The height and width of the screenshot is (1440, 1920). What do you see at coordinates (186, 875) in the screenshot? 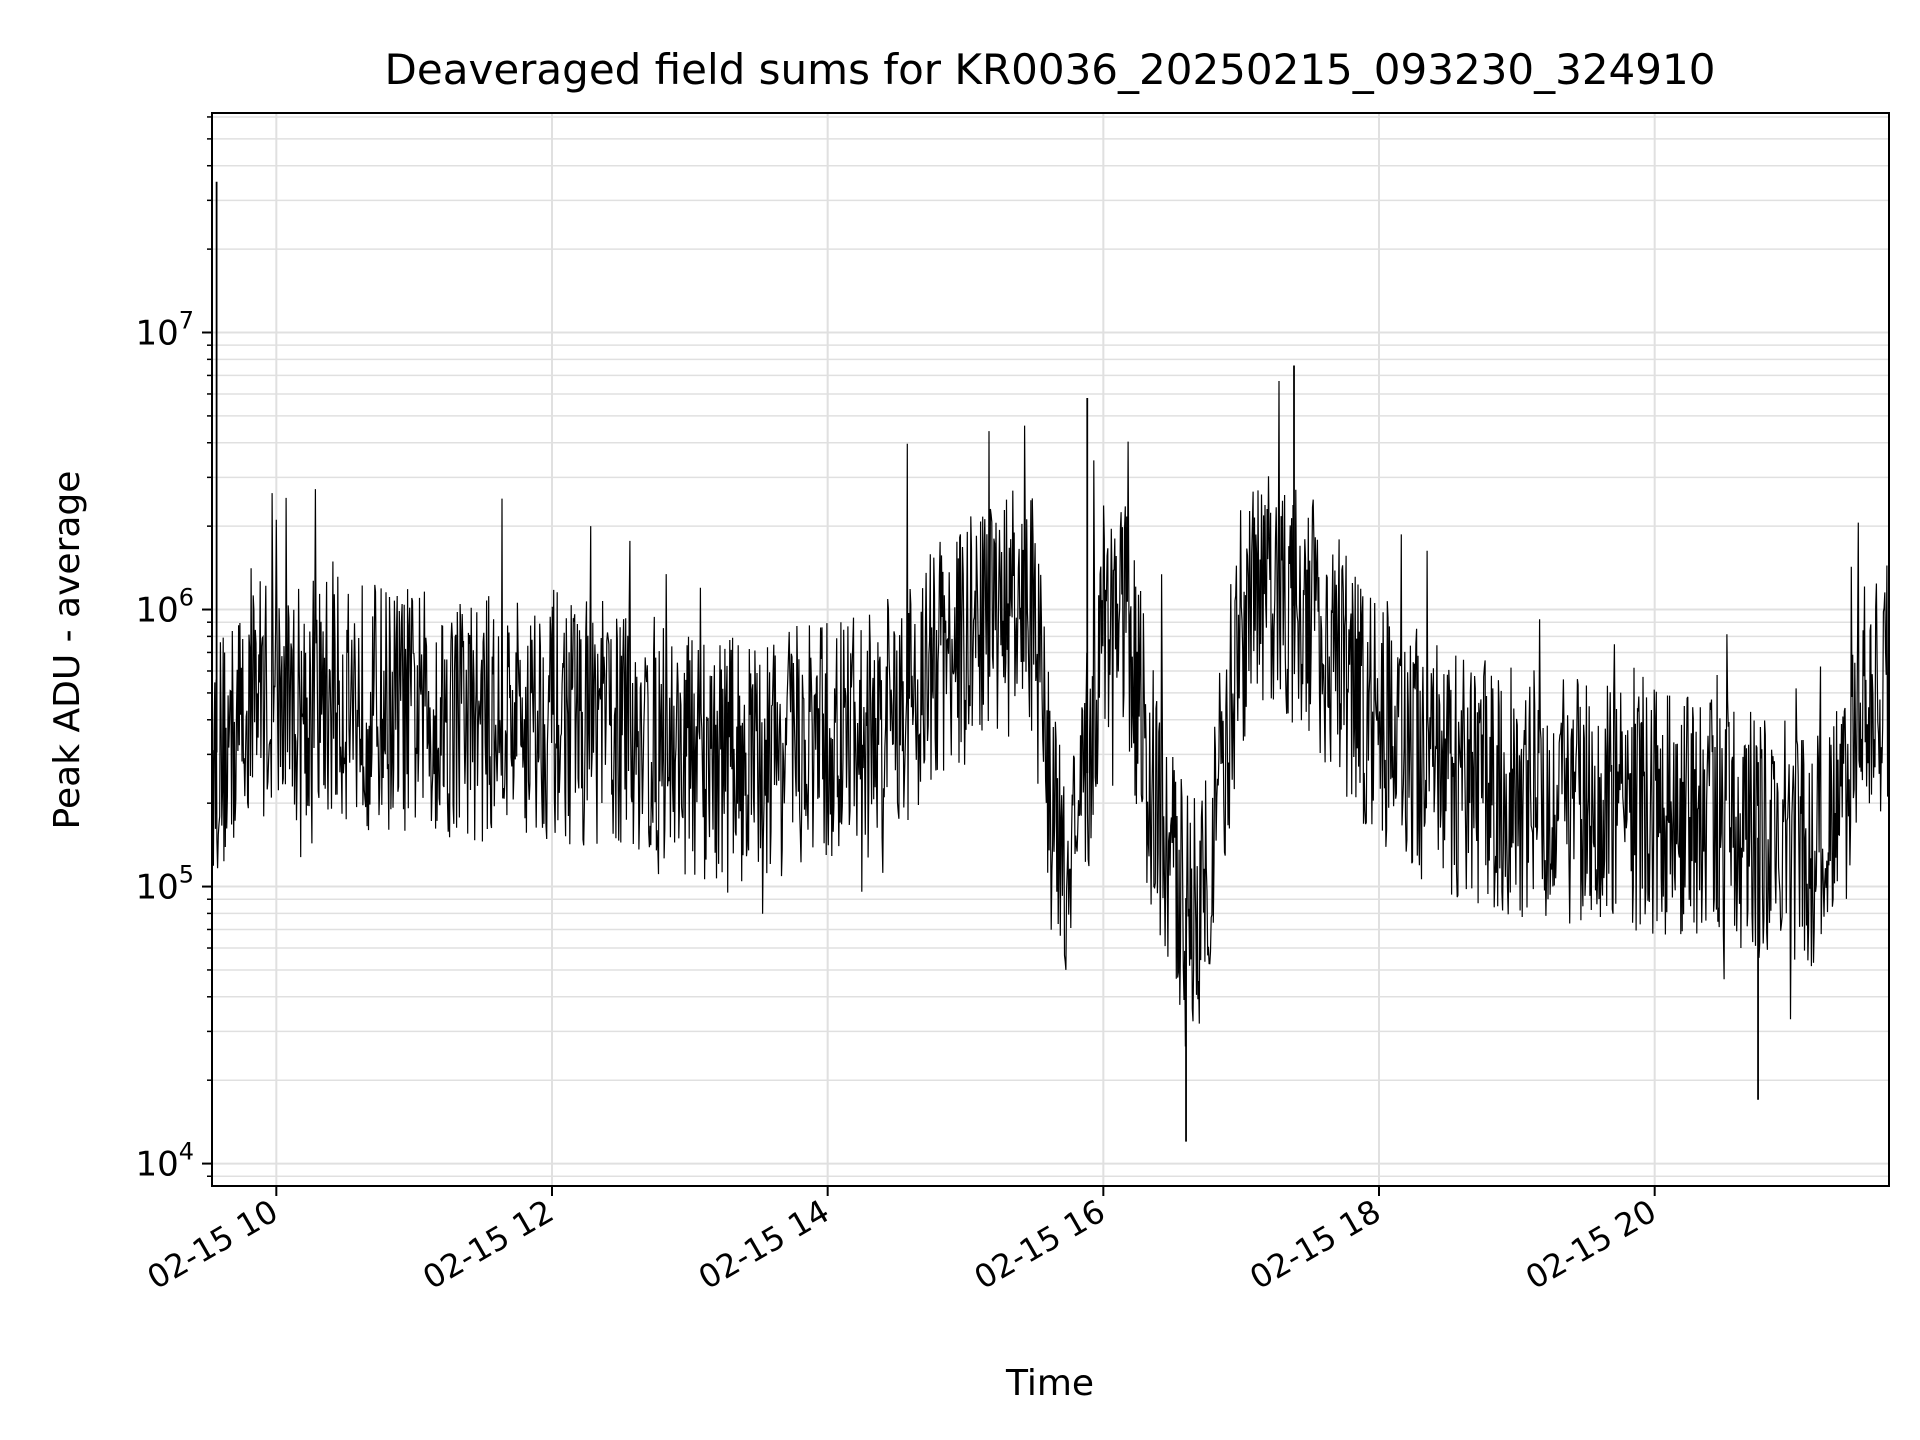
I see `y-tick-exponent: 5` at bounding box center [186, 875].